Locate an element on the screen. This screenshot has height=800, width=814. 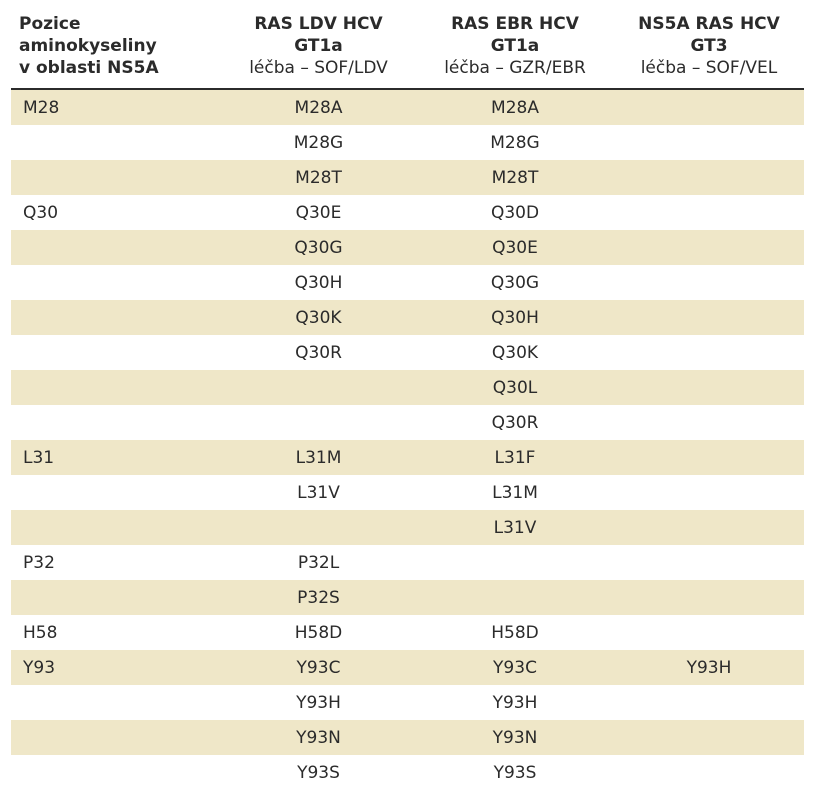
table-row: Q30H Q30G is located at coordinates (407, 282).